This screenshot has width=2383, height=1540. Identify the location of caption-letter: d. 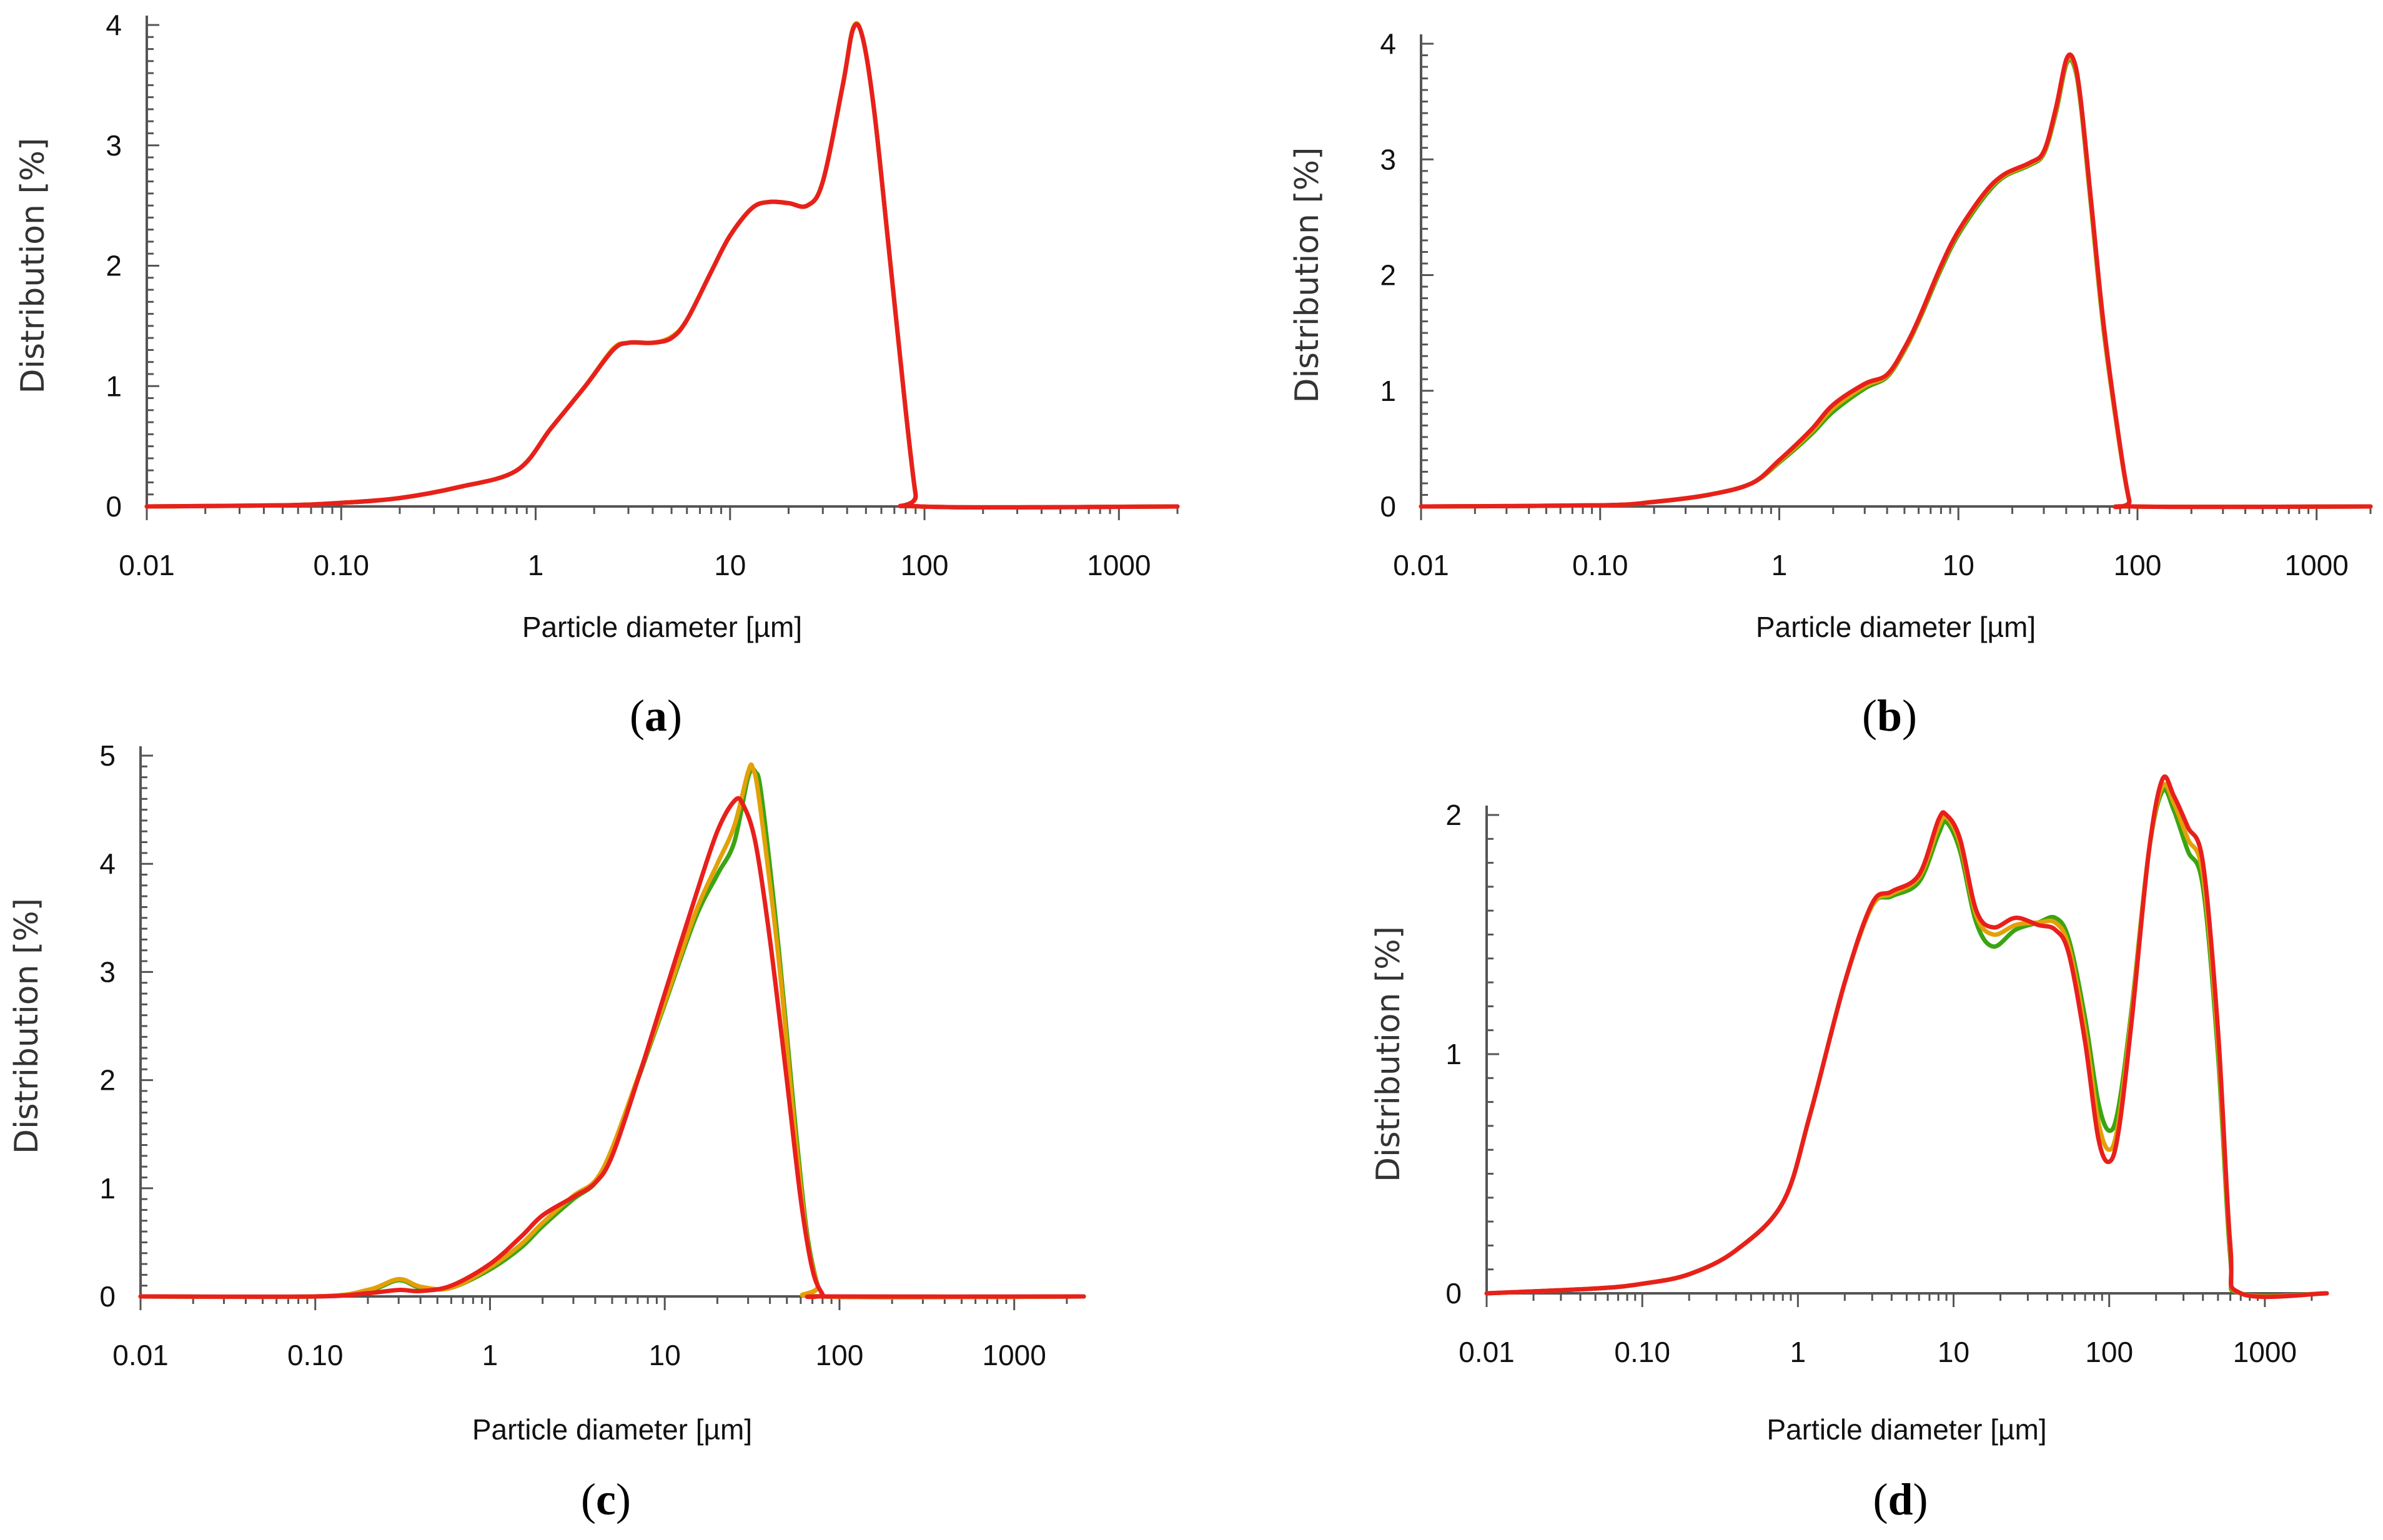
(1900, 1499).